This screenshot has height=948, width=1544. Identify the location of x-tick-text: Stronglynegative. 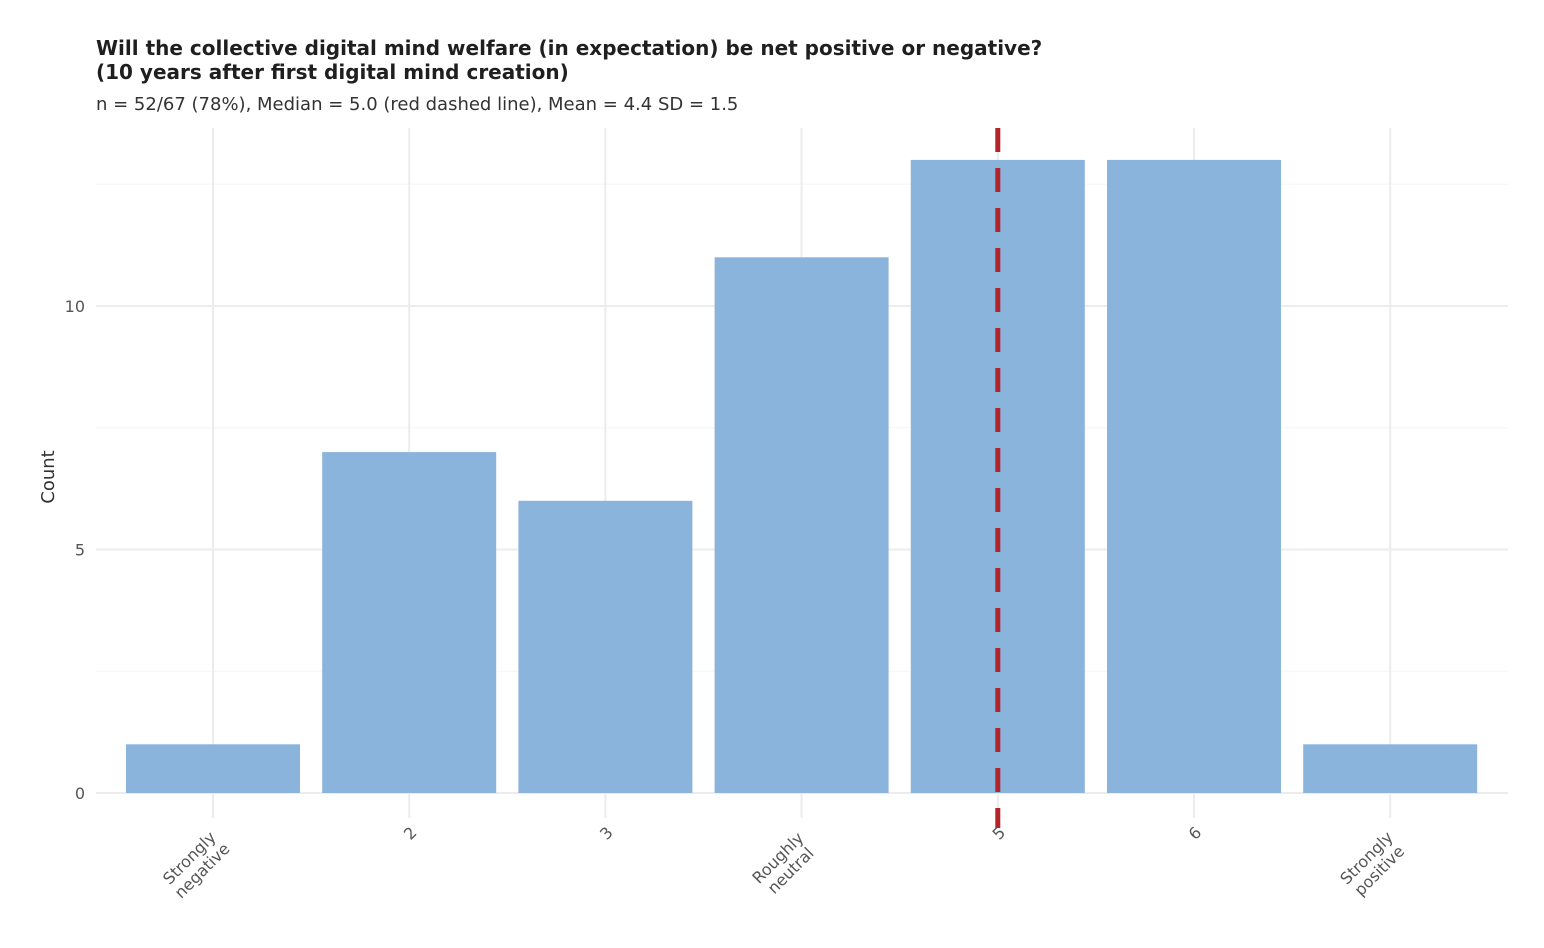
(196, 864).